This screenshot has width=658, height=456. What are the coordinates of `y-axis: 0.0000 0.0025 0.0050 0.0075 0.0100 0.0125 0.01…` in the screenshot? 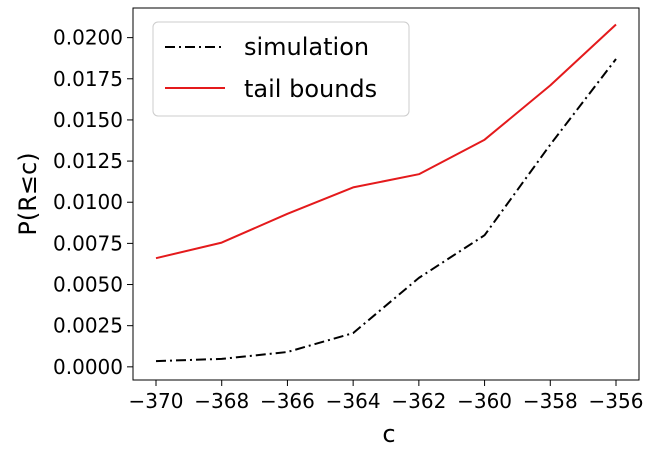 It's located at (93, 202).